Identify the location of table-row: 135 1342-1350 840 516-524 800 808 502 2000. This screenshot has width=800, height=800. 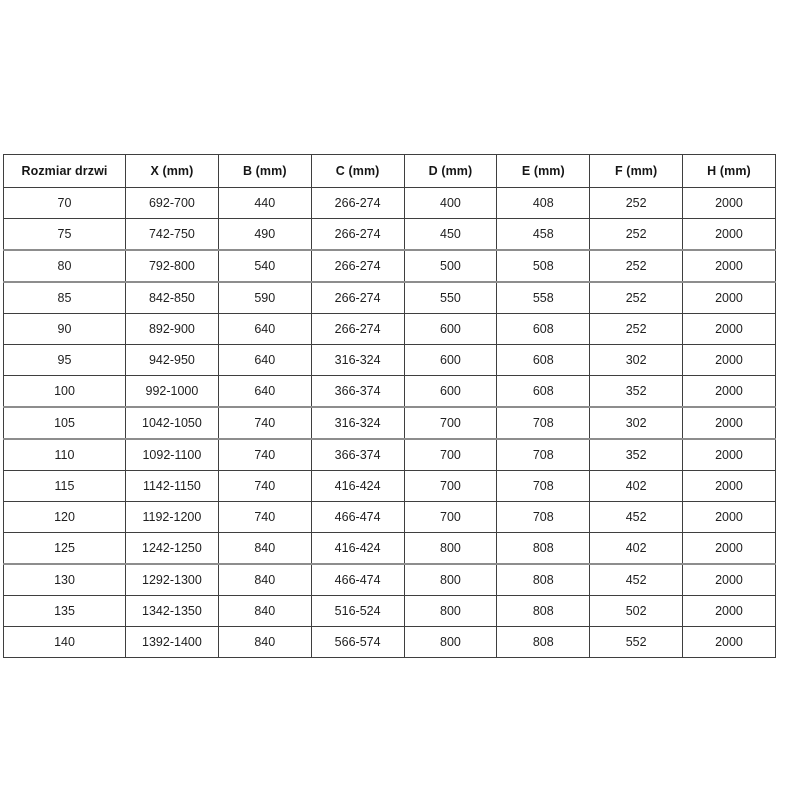
(389, 611).